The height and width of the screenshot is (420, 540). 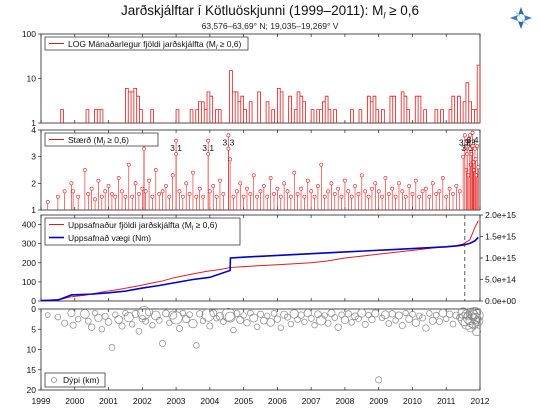 I want to click on y-tick-label: 100, so click(x=29, y=34).